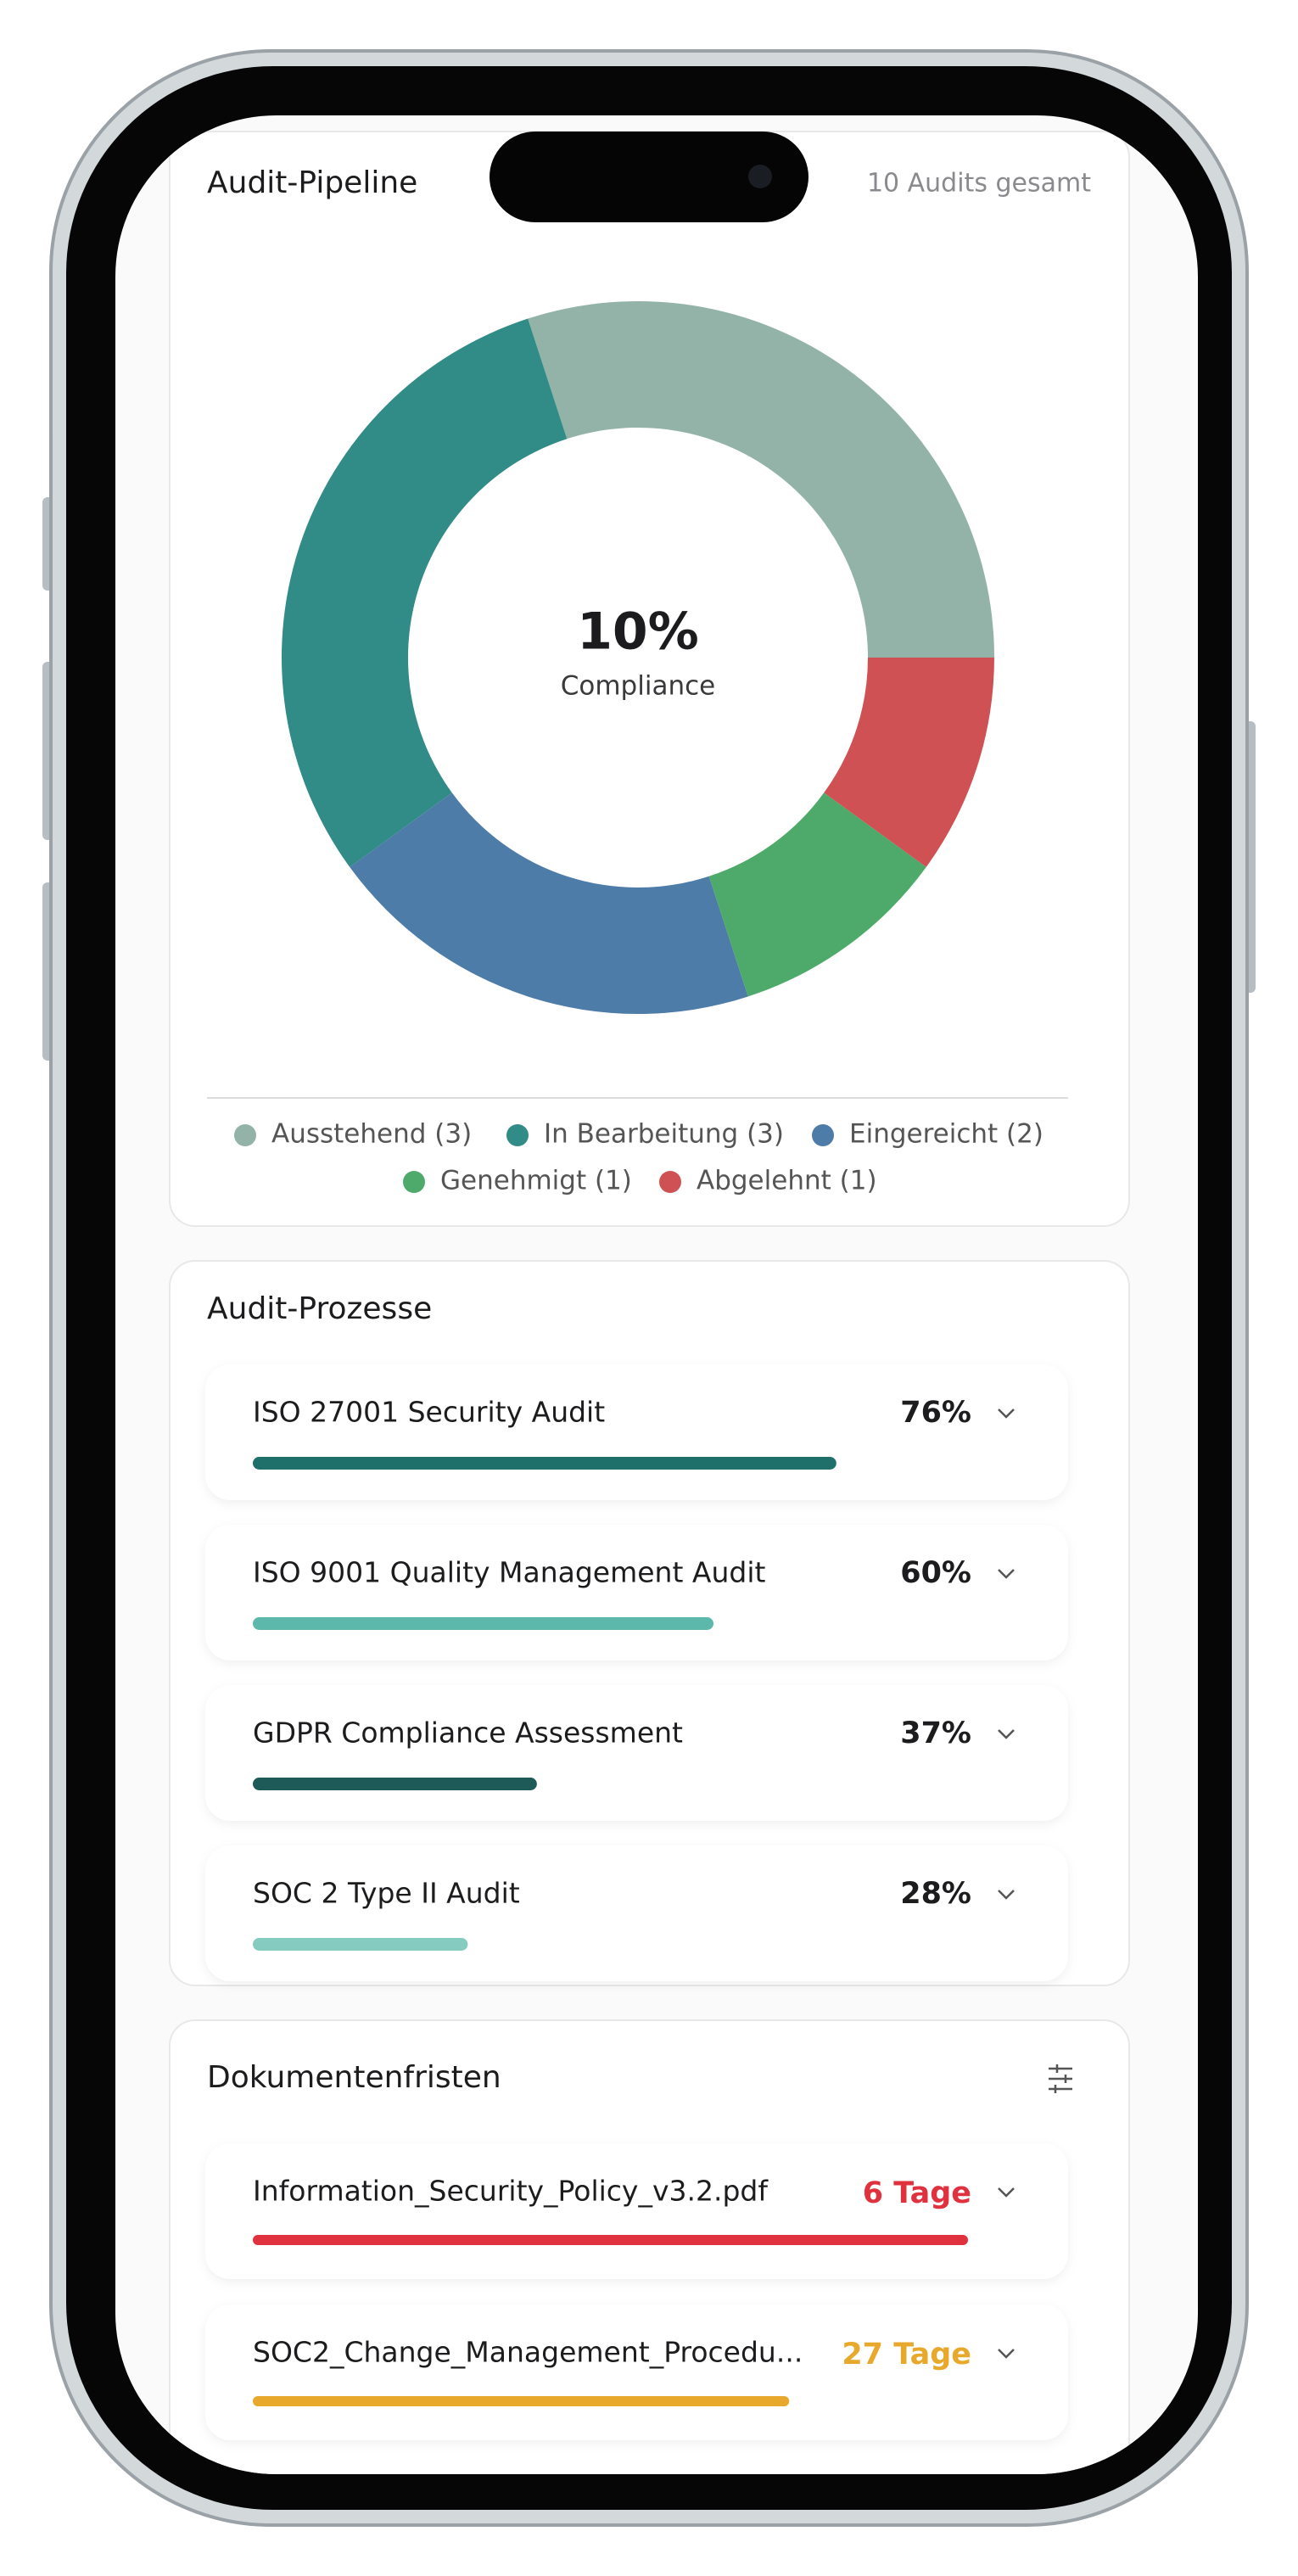 This screenshot has width=1298, height=2576. What do you see at coordinates (935, 1413) in the screenshot?
I see `process-percent: 76%` at bounding box center [935, 1413].